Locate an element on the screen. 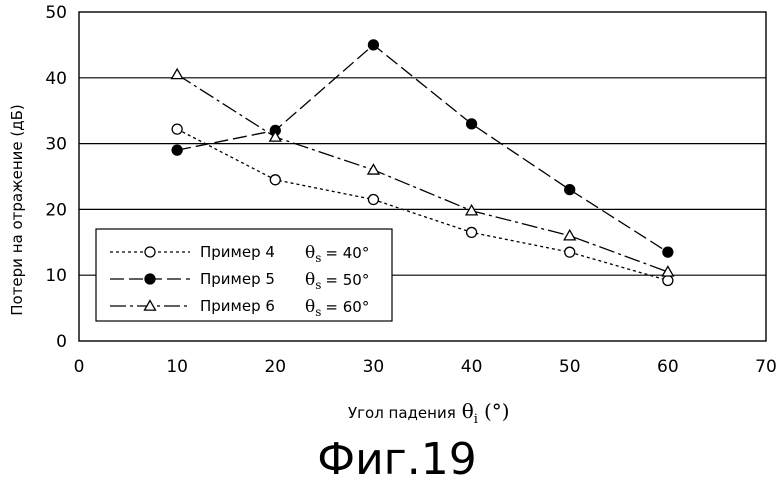 This screenshot has width=780, height=480. x-tick-label: 60 is located at coordinates (668, 367).